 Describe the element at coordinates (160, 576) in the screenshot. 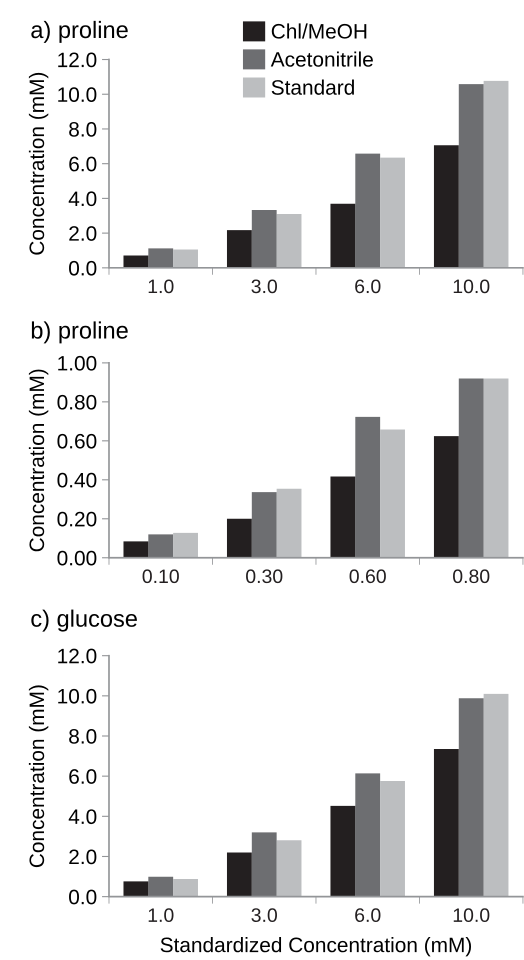

I see `x-tick-label: 0.10` at that location.